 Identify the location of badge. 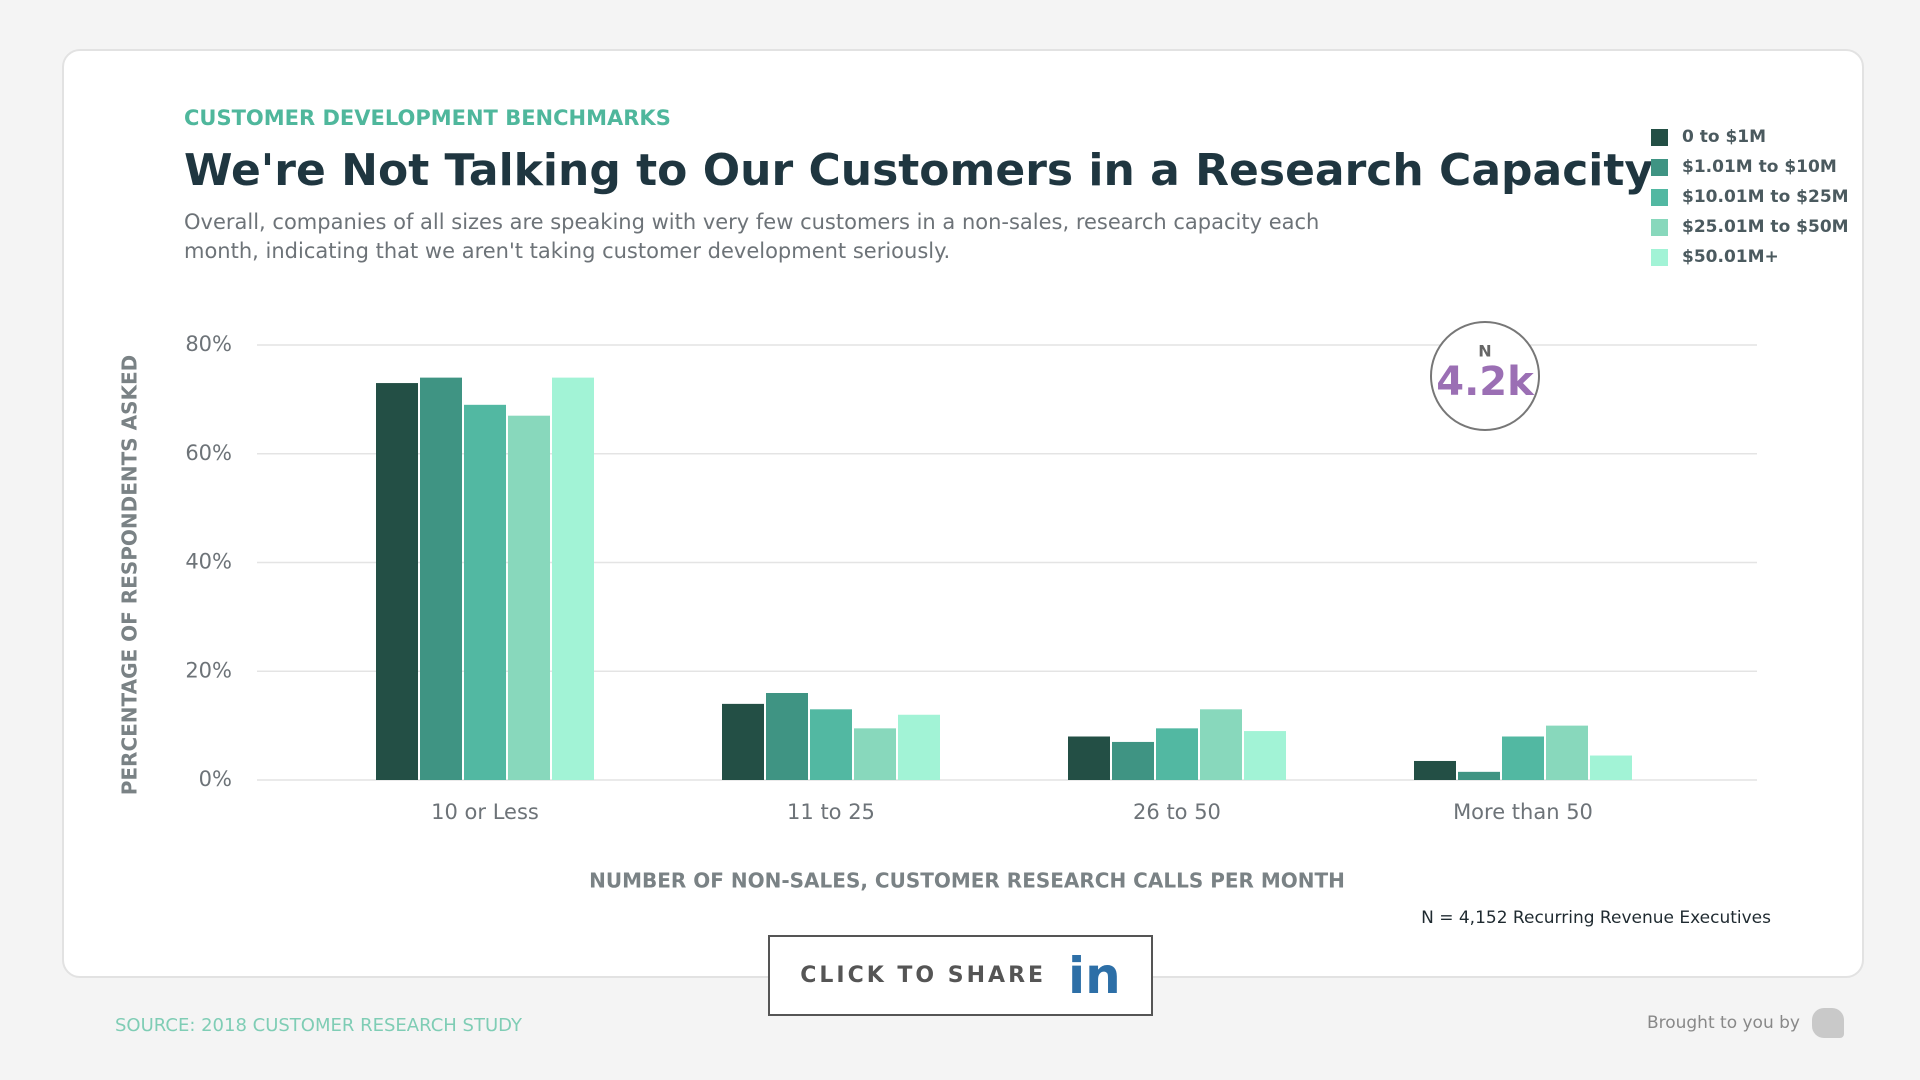
(1485, 376).